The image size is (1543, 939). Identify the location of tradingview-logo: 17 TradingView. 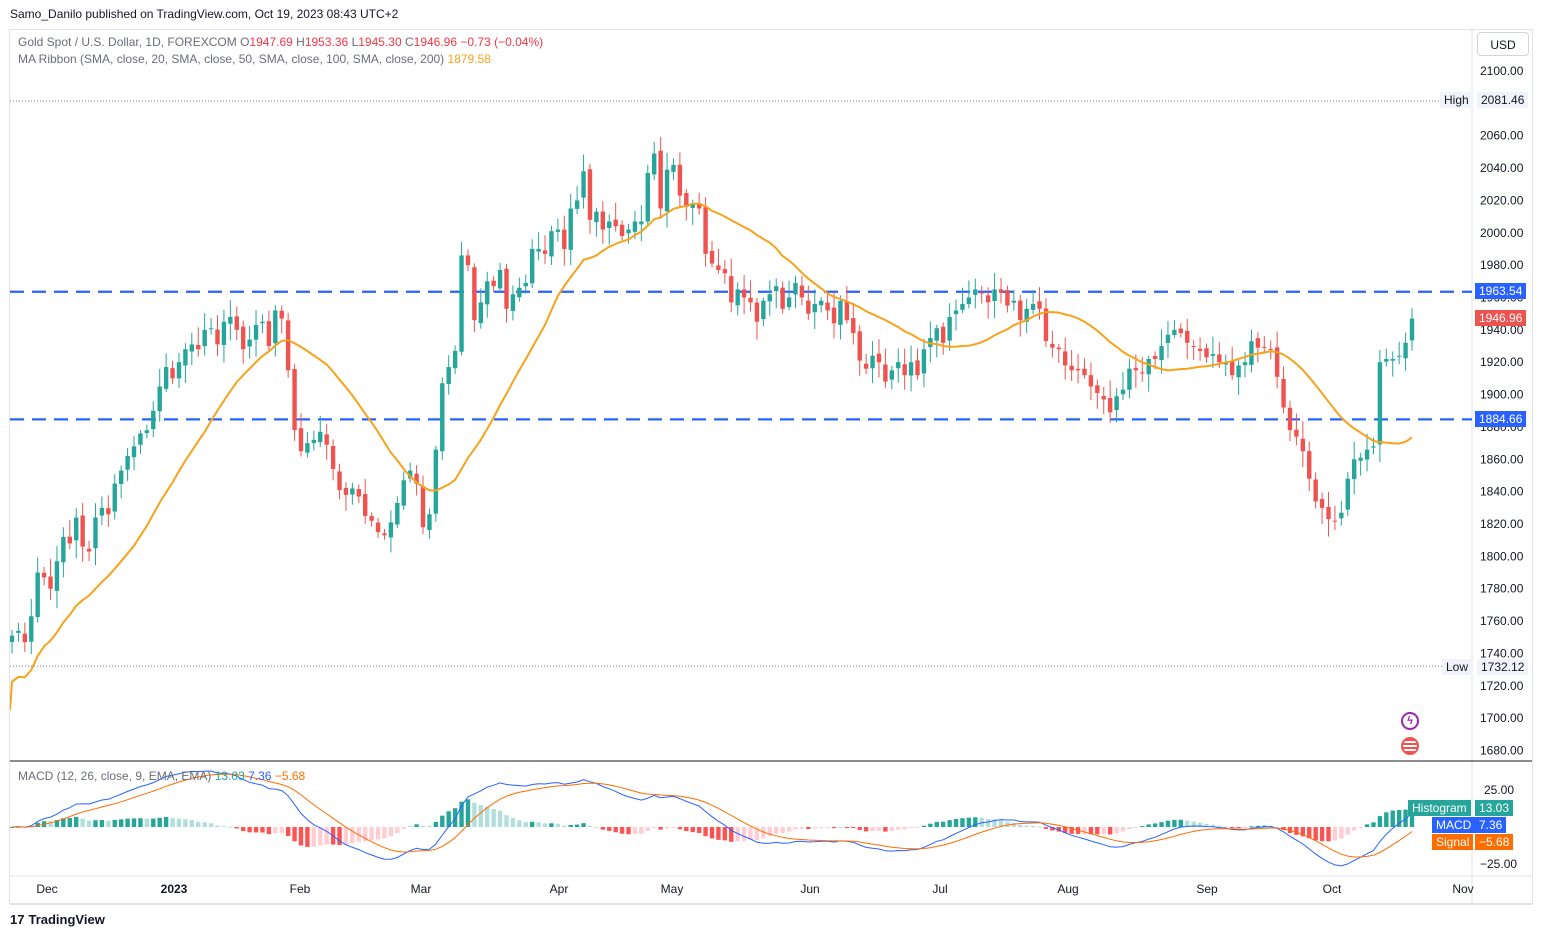
(57, 919).